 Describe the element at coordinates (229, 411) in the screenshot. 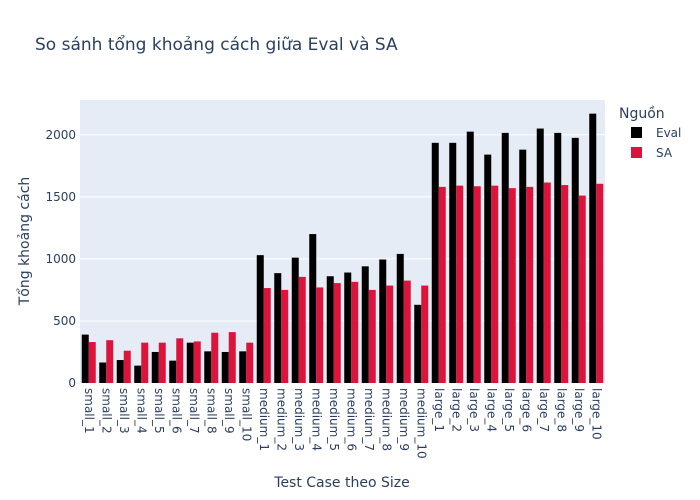

I see `x-tick-label: small_9` at that location.